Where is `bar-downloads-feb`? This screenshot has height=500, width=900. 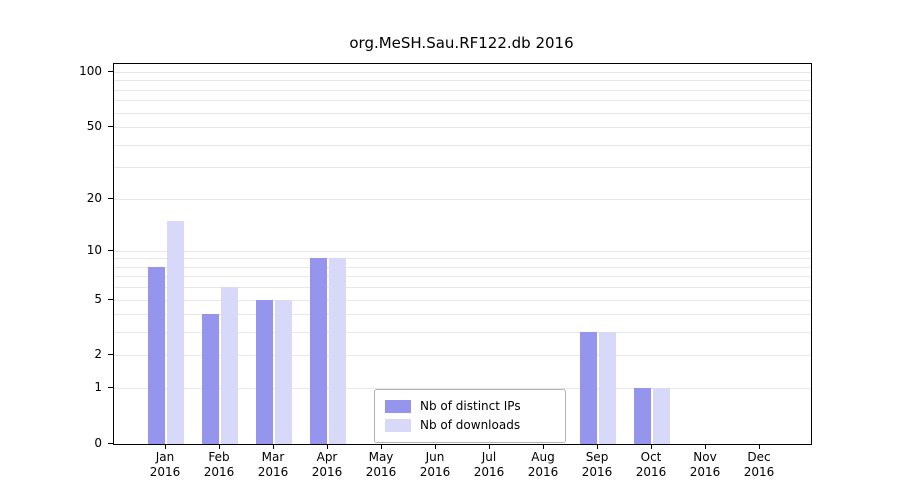
bar-downloads-feb is located at coordinates (229, 365).